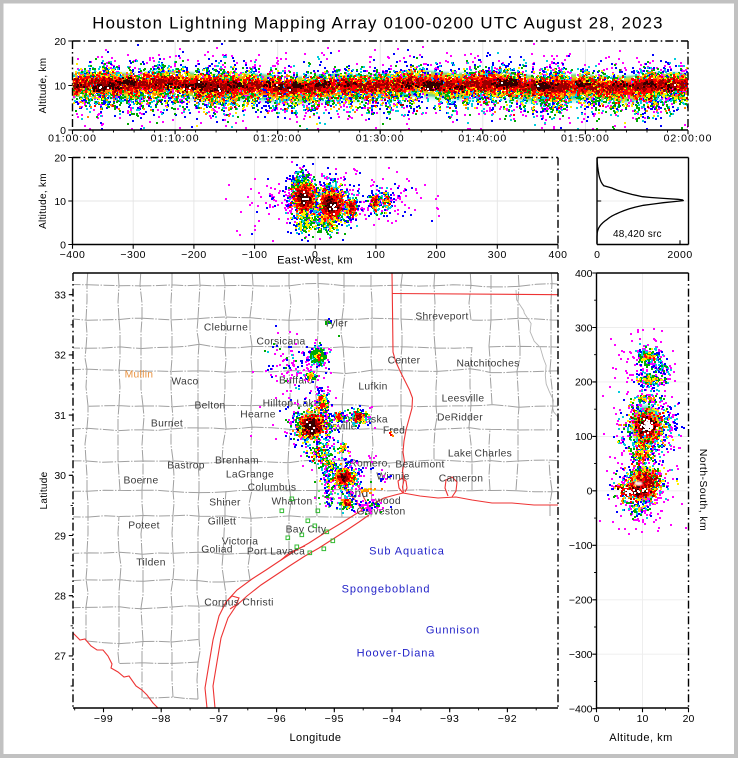  What do you see at coordinates (250, 475) in the screenshot?
I see `svg-text: LaGrange` at bounding box center [250, 475].